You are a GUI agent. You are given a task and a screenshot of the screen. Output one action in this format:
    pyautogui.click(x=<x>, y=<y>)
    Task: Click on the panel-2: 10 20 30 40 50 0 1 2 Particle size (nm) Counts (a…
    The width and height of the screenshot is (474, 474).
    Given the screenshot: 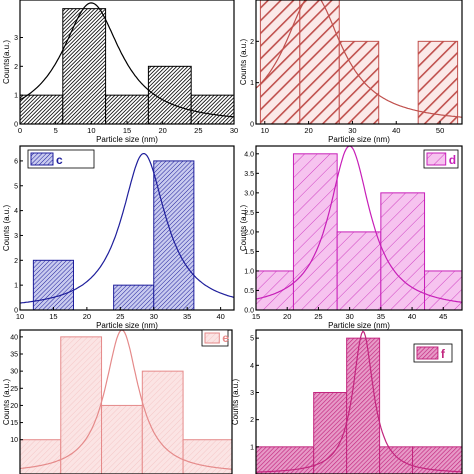 What is the action you would take?
    pyautogui.click(x=351, y=72)
    